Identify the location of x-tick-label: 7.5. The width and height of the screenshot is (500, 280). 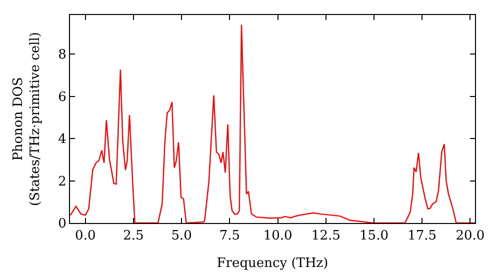
(229, 236).